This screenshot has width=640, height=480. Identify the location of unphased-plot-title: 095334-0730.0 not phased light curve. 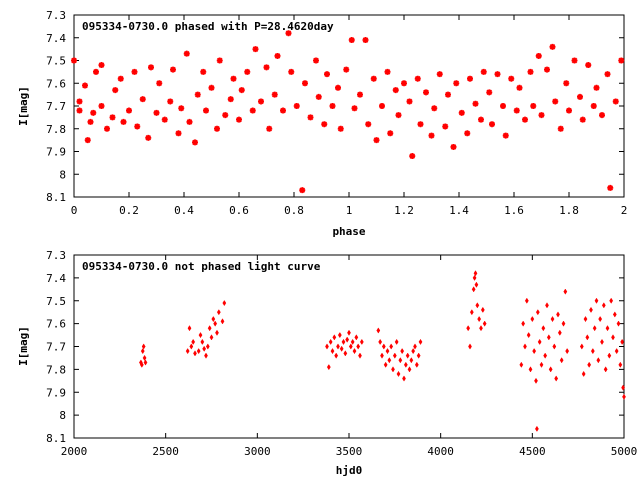
(201, 266).